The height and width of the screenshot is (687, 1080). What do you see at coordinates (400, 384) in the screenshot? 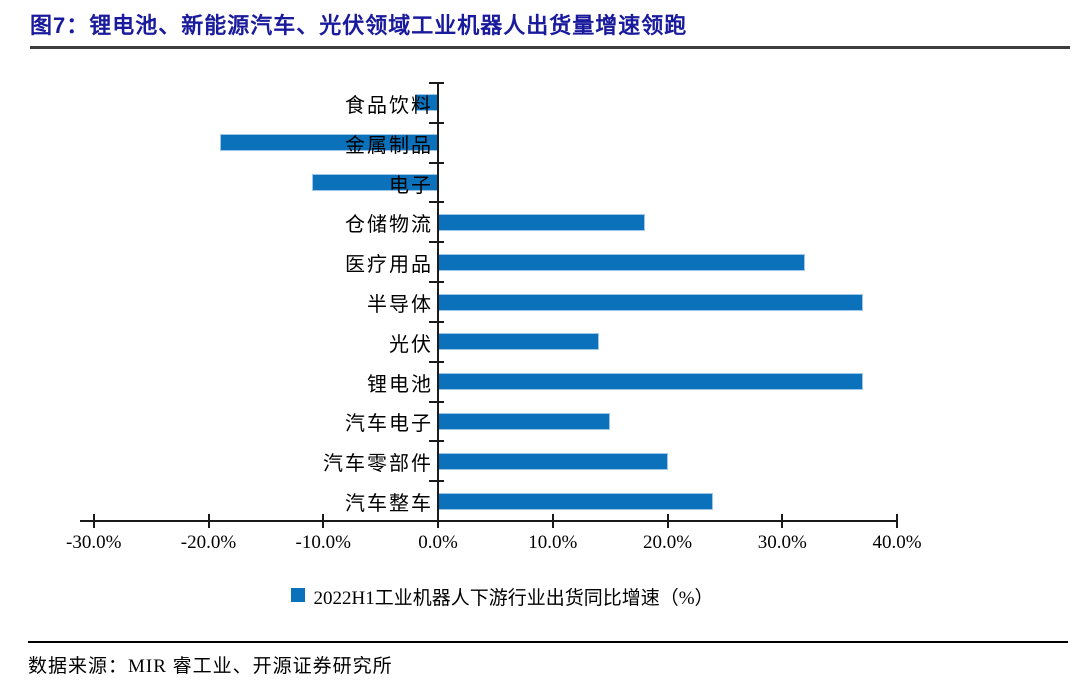
I see `category-label: 锂电池` at bounding box center [400, 384].